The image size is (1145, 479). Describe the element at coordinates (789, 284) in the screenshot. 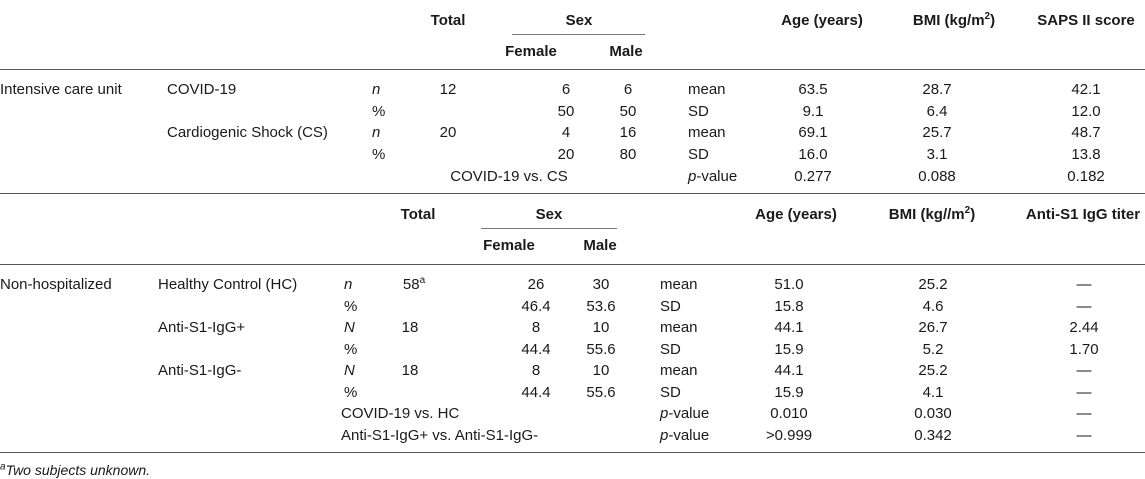

I see `age-cell: 51.0` at that location.